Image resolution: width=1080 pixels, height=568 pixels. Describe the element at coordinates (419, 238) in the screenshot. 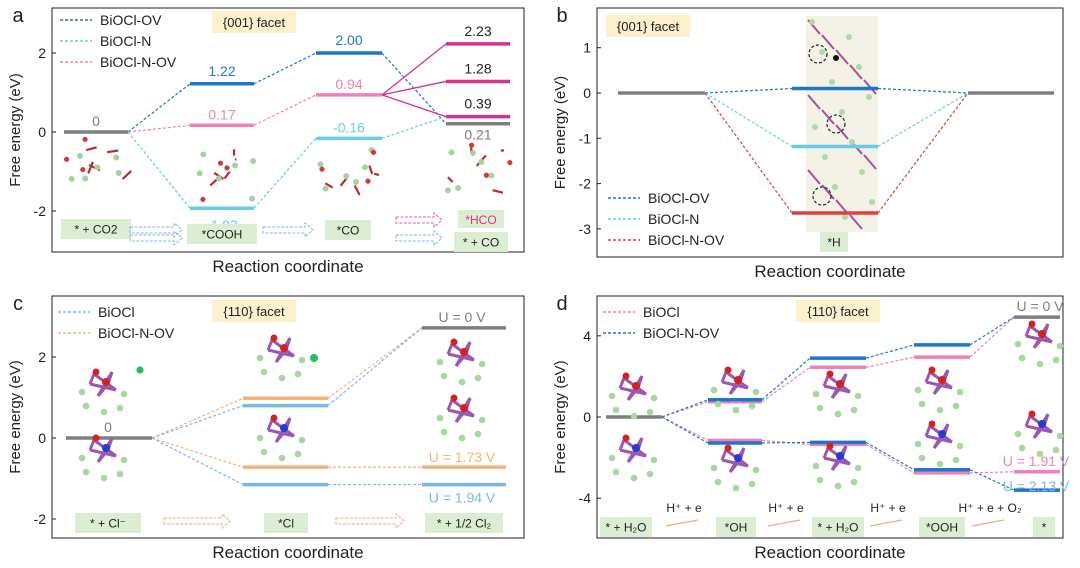

I see `step-arrow` at that location.